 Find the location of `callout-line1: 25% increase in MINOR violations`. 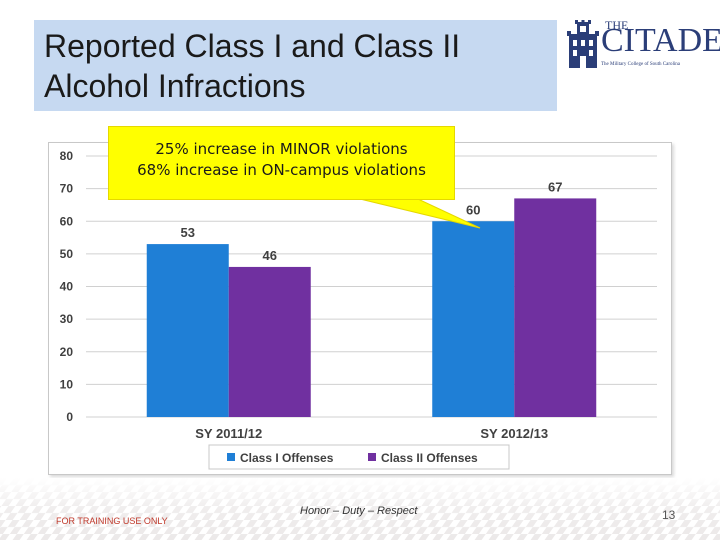

callout-line1: 25% increase in MINOR violations is located at coordinates (281, 149).